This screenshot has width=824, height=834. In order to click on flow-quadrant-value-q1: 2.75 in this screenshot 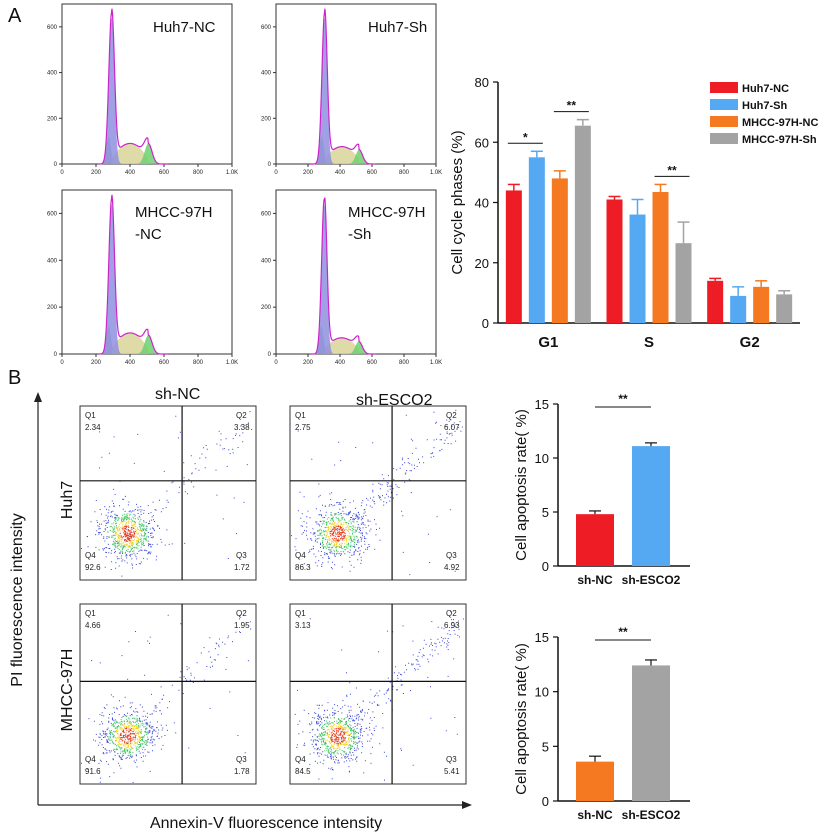, I will do `click(303, 427)`.